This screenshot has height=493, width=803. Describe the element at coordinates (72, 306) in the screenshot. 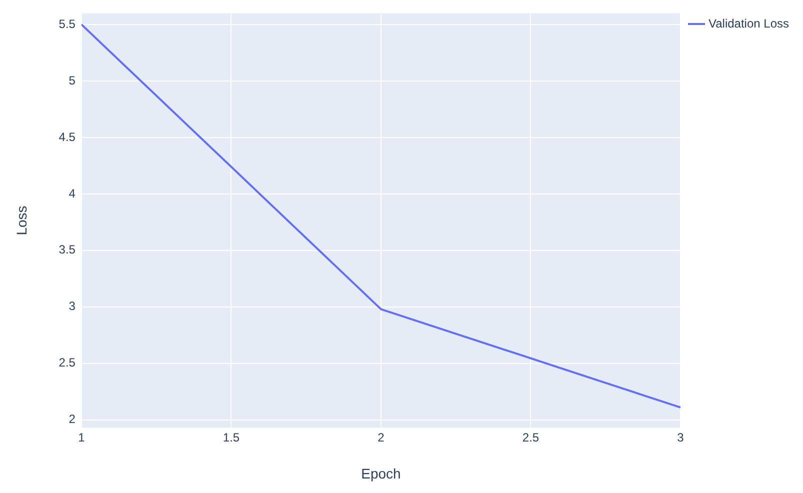

I see `y-tick-label: 3` at that location.